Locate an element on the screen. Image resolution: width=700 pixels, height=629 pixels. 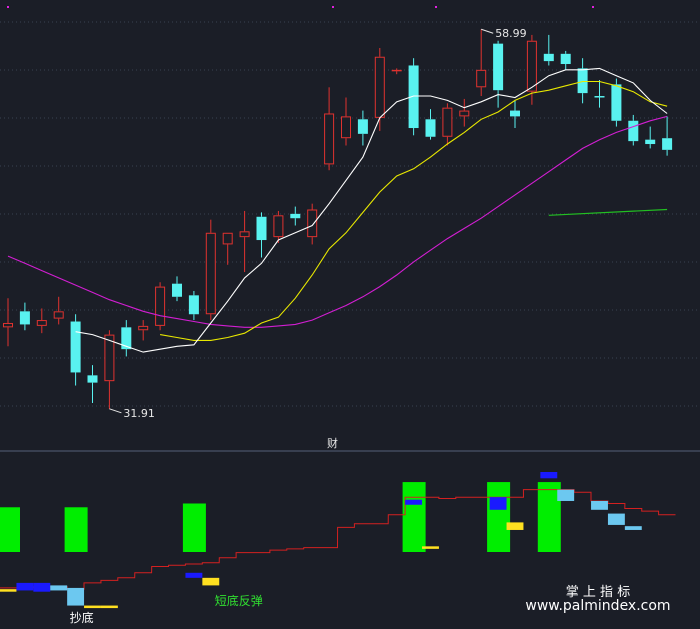
ma-green-line is located at coordinates (608, 212).